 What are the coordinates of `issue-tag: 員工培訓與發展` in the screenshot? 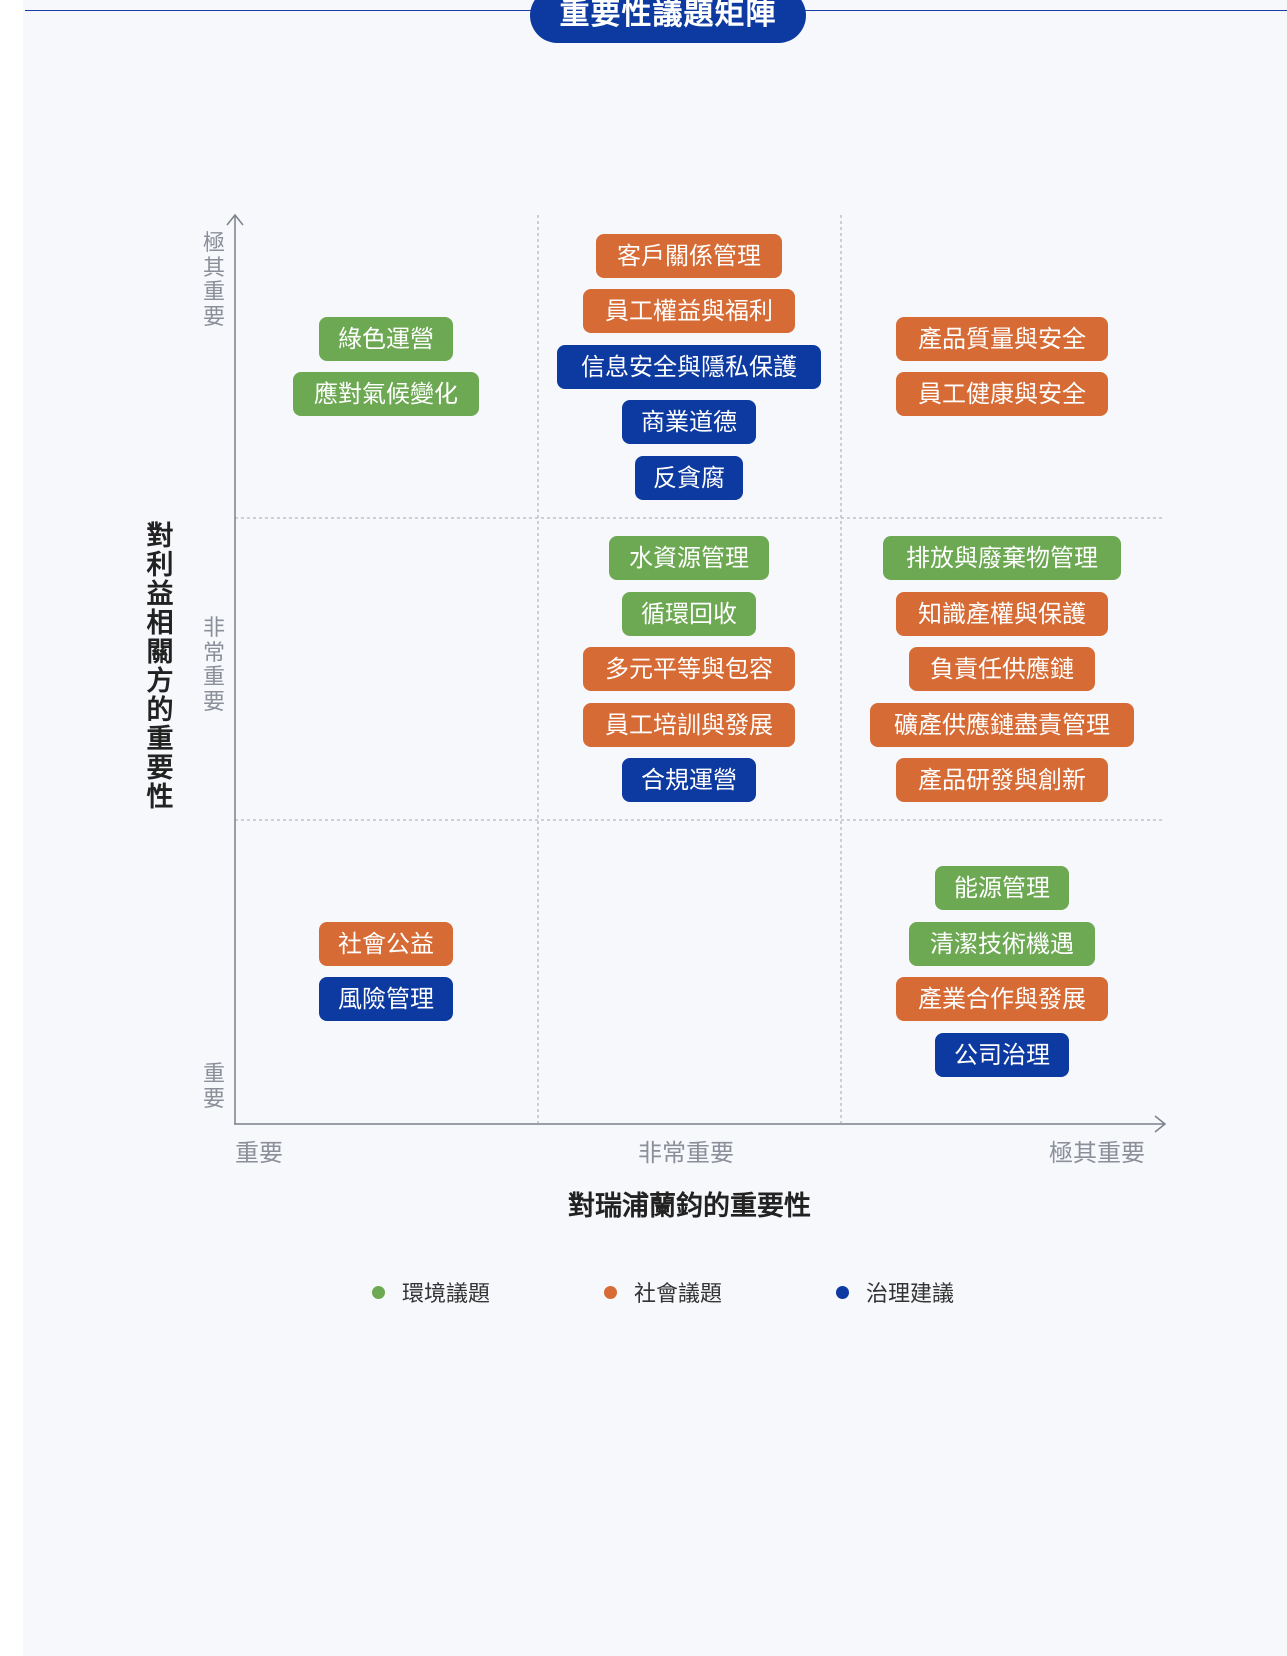 It's located at (689, 724).